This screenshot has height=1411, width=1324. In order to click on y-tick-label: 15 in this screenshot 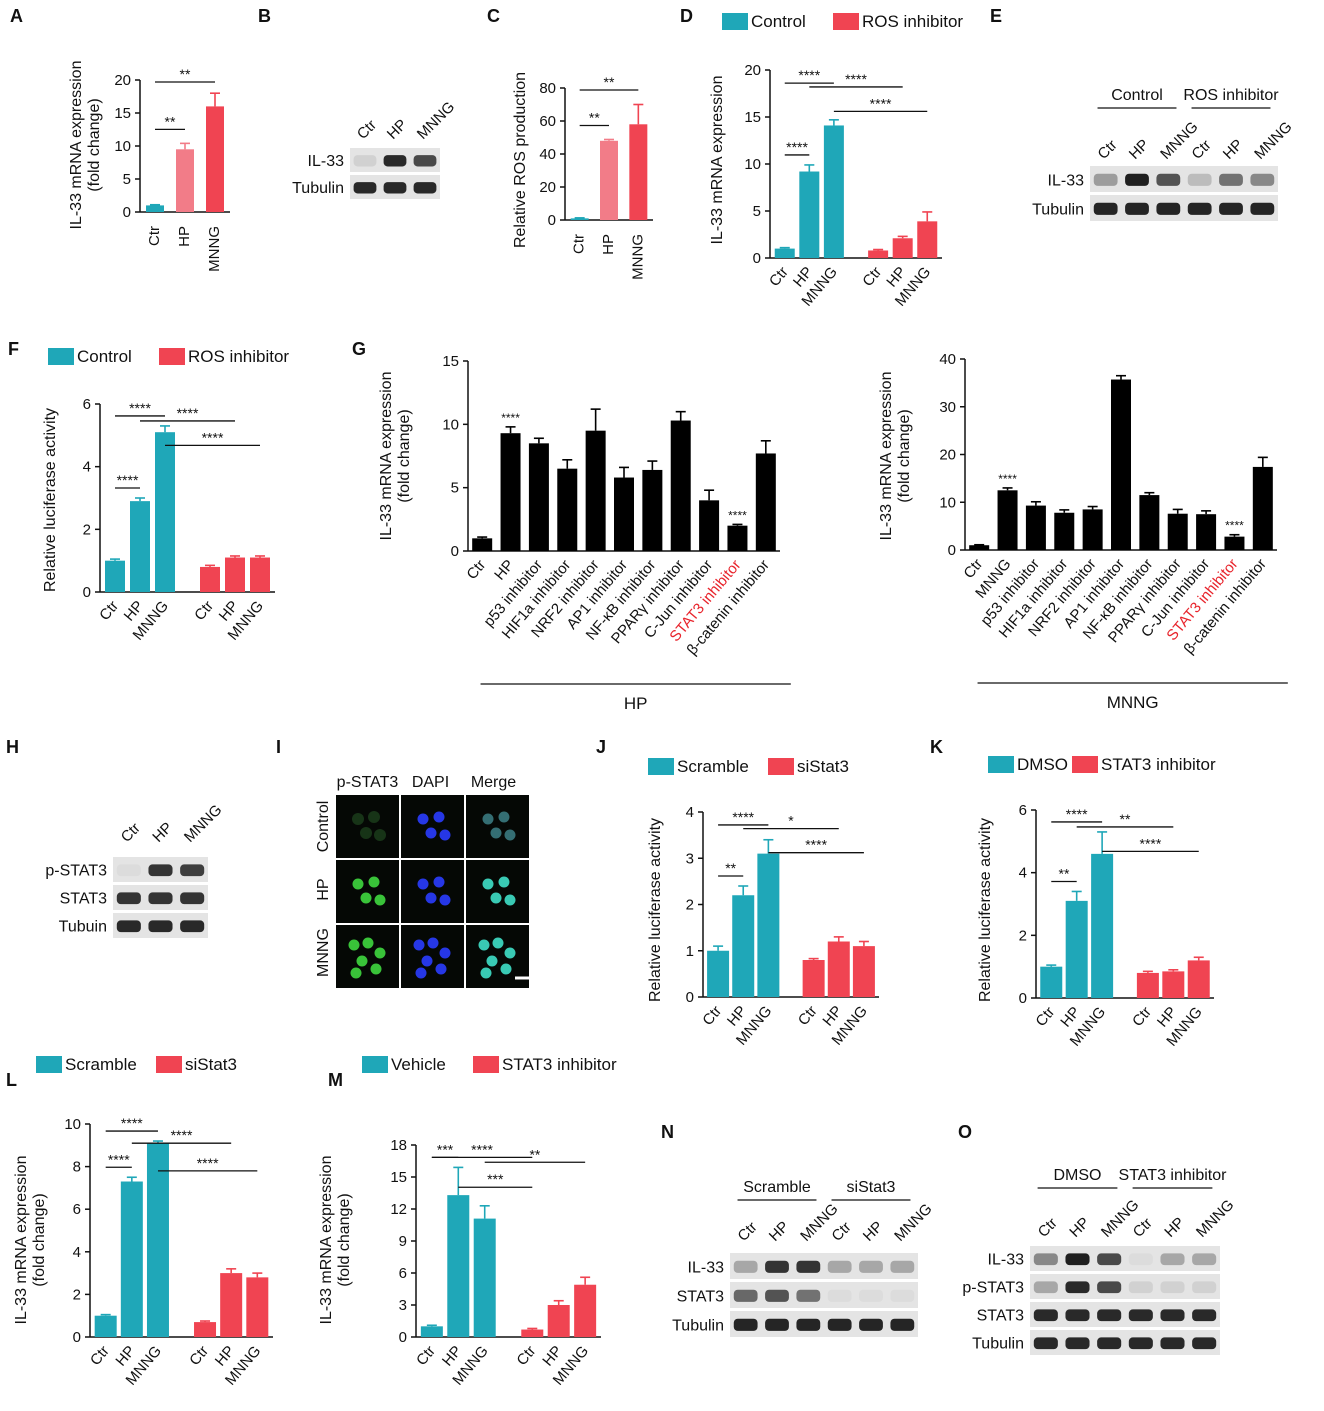, I will do `click(450, 361)`.